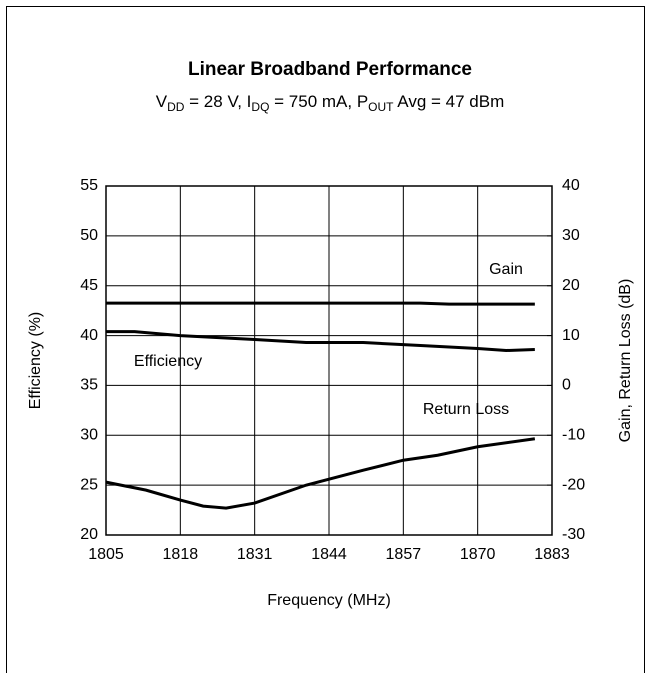 This screenshot has width=651, height=673. What do you see at coordinates (162, 101) in the screenshot?
I see `subtitle-text: V` at bounding box center [162, 101].